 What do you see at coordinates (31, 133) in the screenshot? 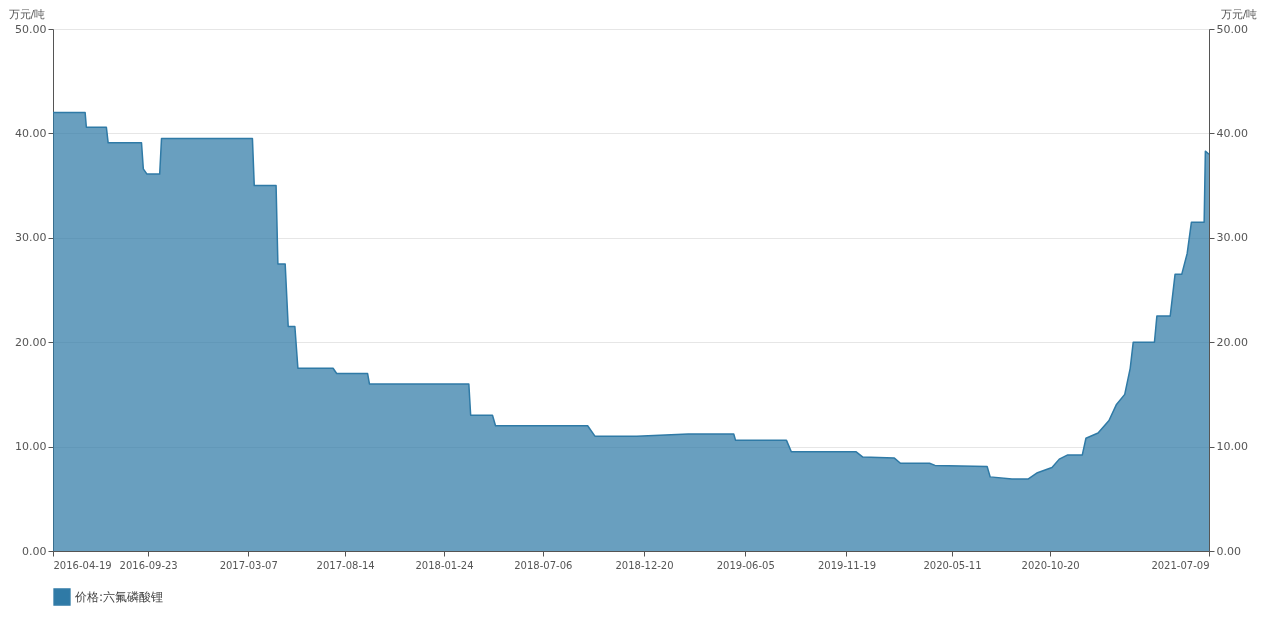
I see `y-tick-label: 40.00` at bounding box center [31, 133].